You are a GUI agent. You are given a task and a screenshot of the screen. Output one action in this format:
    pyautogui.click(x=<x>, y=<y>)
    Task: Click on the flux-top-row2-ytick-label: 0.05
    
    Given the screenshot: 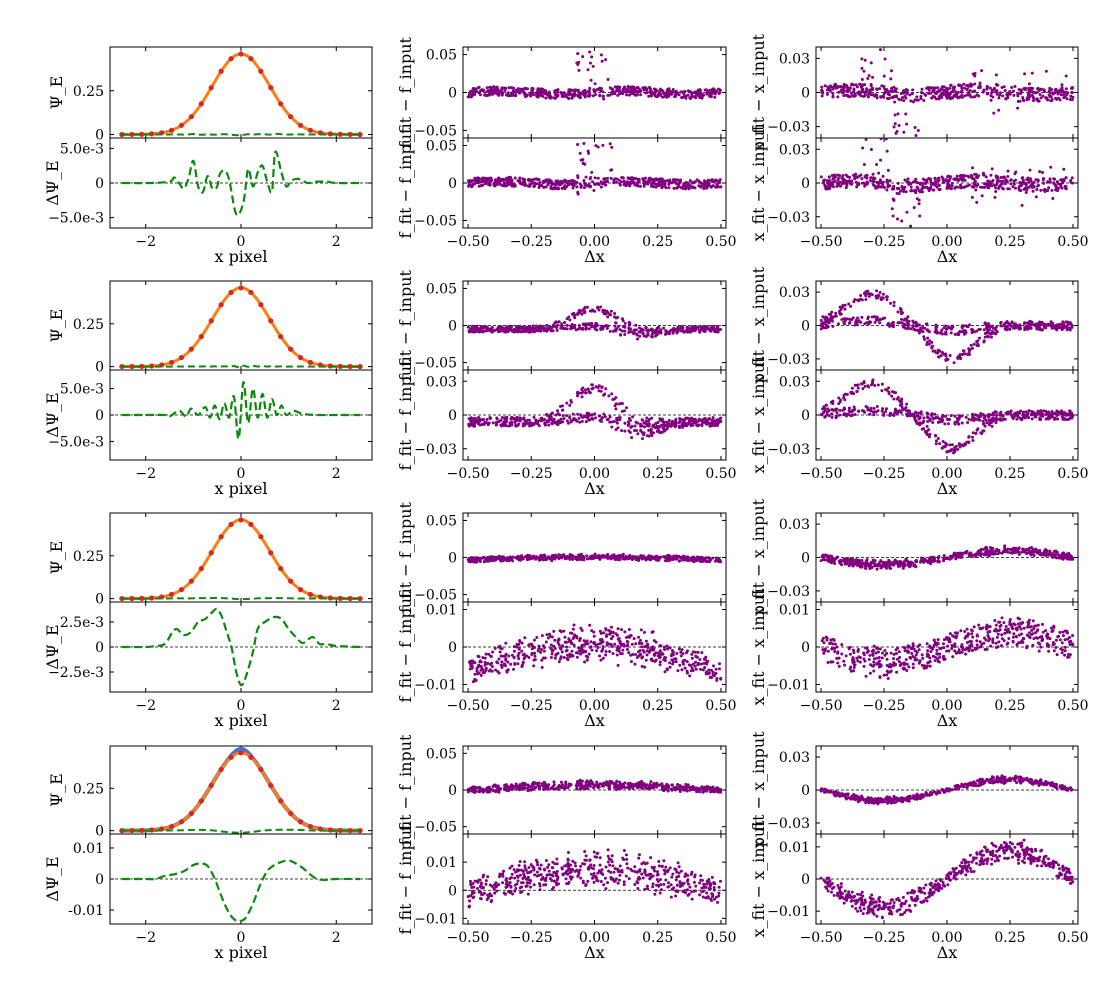 What is the action you would take?
    pyautogui.click(x=441, y=289)
    